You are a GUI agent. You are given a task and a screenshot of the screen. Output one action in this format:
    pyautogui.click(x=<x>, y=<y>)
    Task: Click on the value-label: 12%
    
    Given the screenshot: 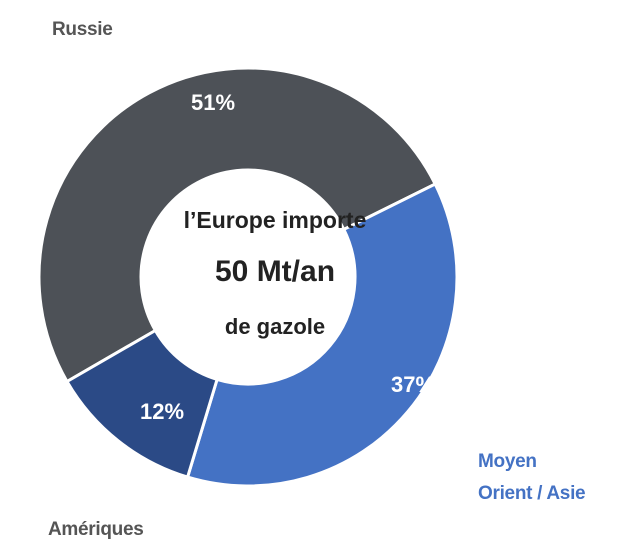 What is the action you would take?
    pyautogui.click(x=162, y=411)
    